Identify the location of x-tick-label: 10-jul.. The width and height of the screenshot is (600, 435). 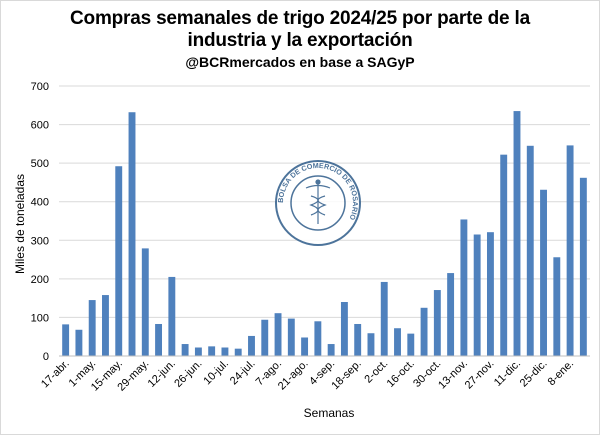
(216, 373).